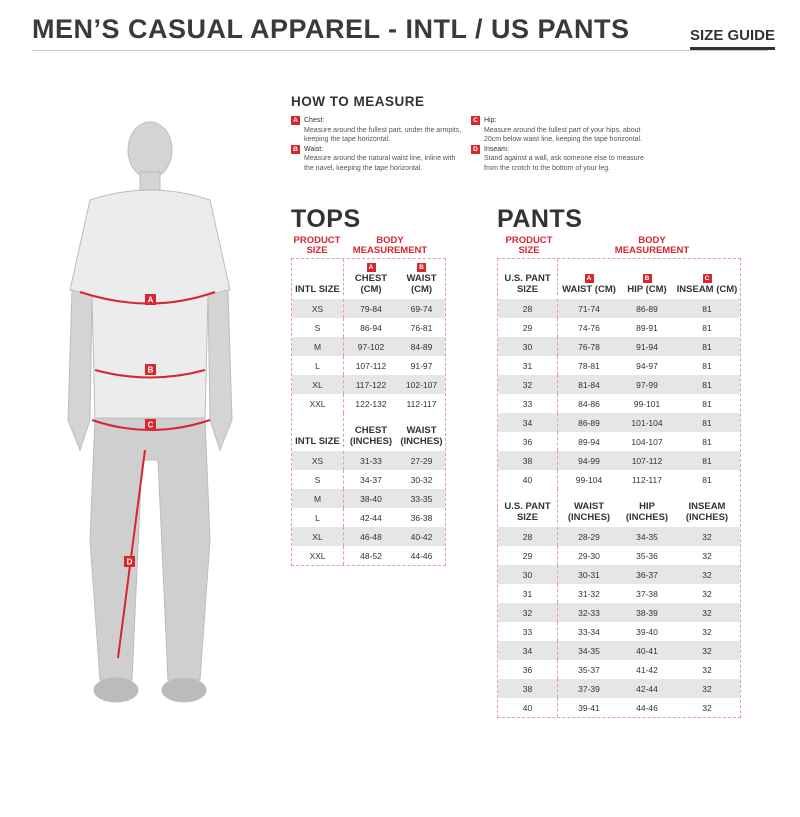  Describe the element at coordinates (331, 29) in the screenshot. I see `page-title: MEN’S CASUAL APPAREL - INTL / US PANTS` at that location.